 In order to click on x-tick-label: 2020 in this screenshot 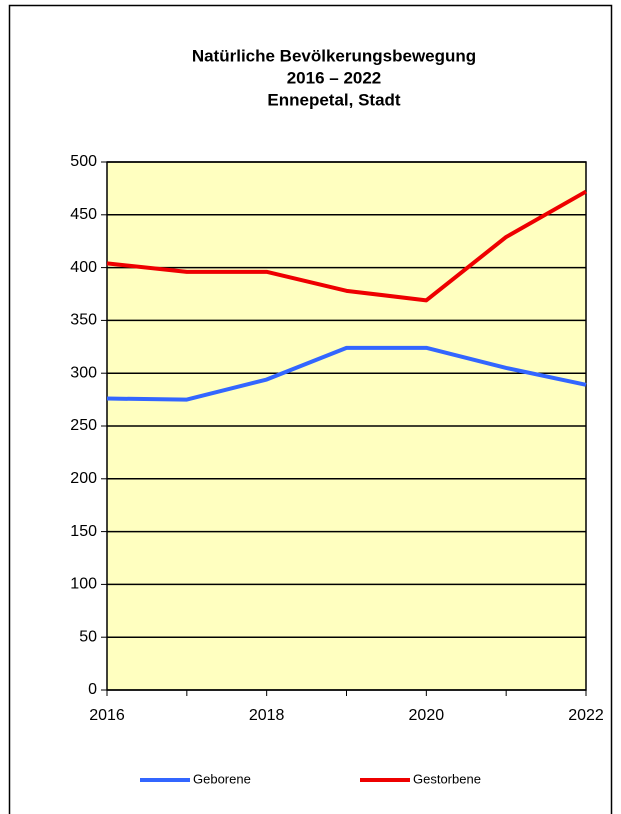, I will do `click(427, 715)`.